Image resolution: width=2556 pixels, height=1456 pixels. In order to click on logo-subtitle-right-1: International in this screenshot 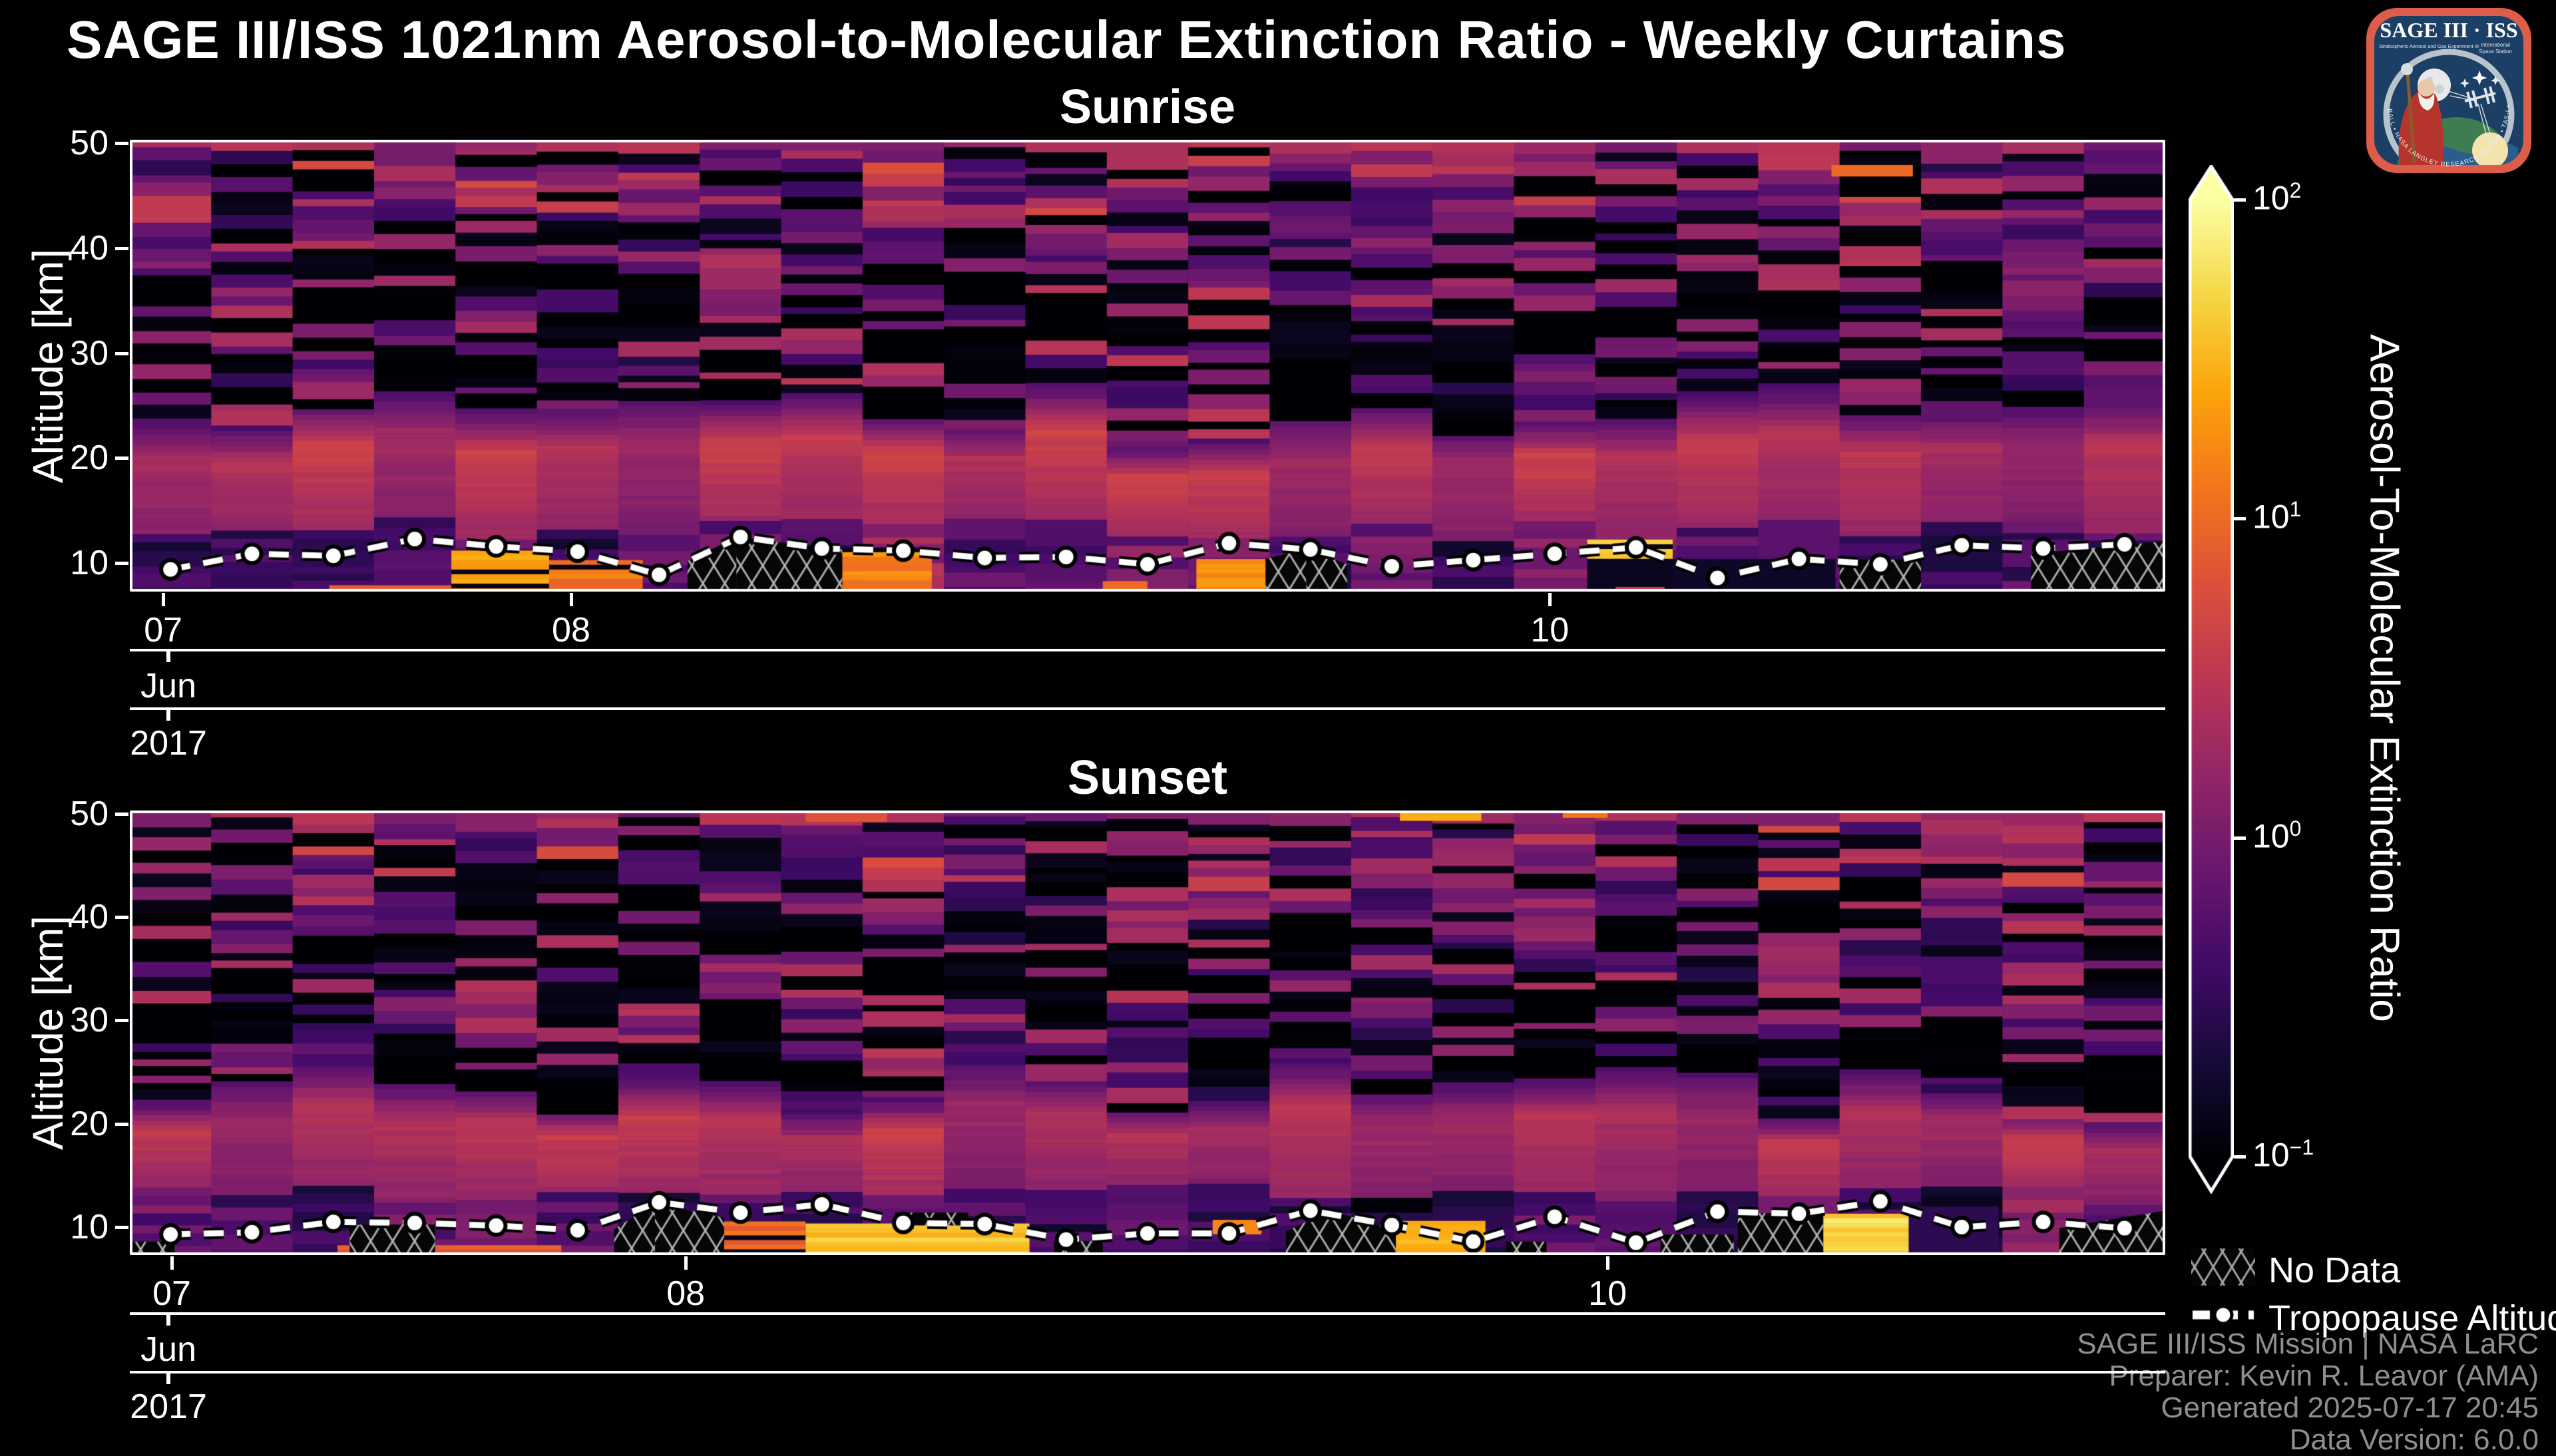, I will do `click(2495, 45)`.